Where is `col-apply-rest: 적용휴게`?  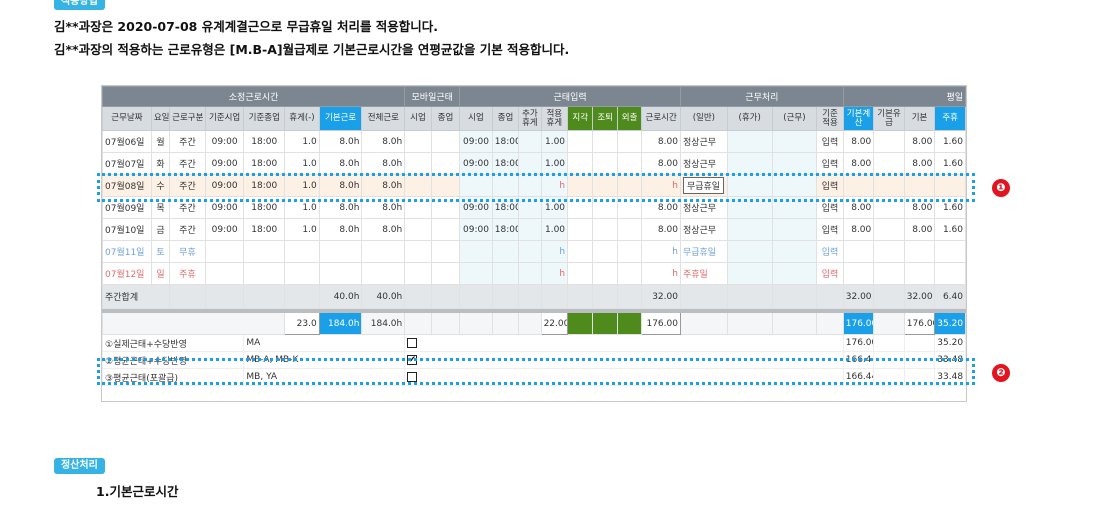
col-apply-rest: 적용휴게 is located at coordinates (554, 118).